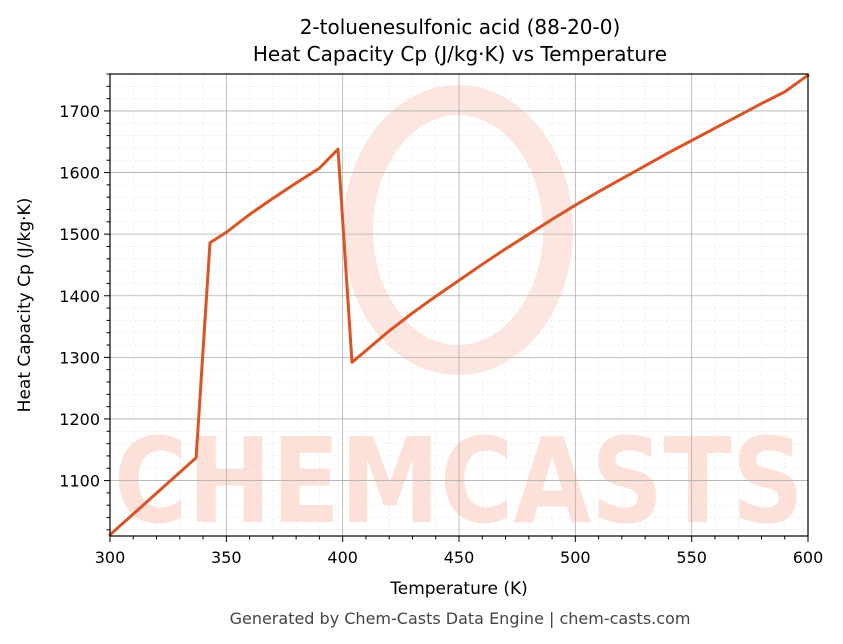 Image resolution: width=843 pixels, height=644 pixels. What do you see at coordinates (110, 557) in the screenshot?
I see `x-tick-label: 300` at bounding box center [110, 557].